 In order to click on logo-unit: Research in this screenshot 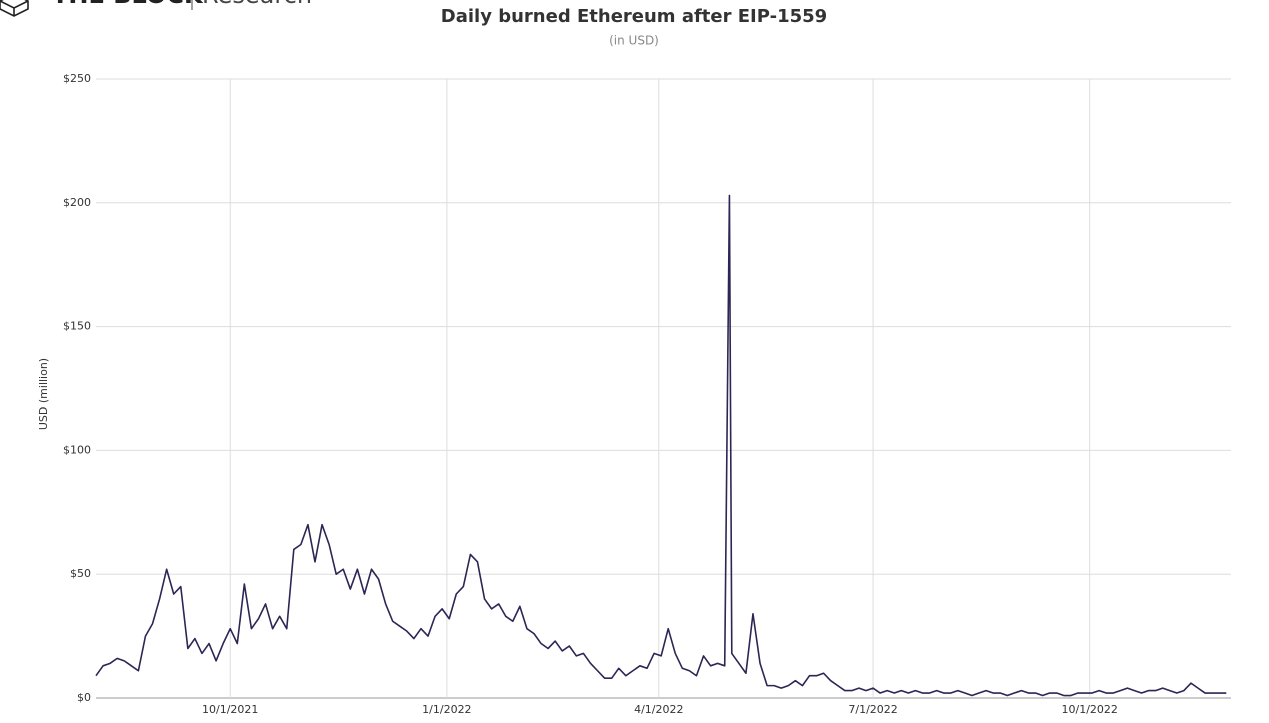, I will do `click(257, 4)`.